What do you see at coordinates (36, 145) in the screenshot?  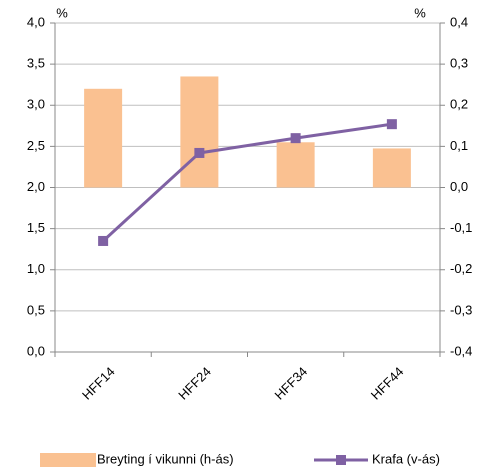 I see `y-tick-label: 2,5` at bounding box center [36, 145].